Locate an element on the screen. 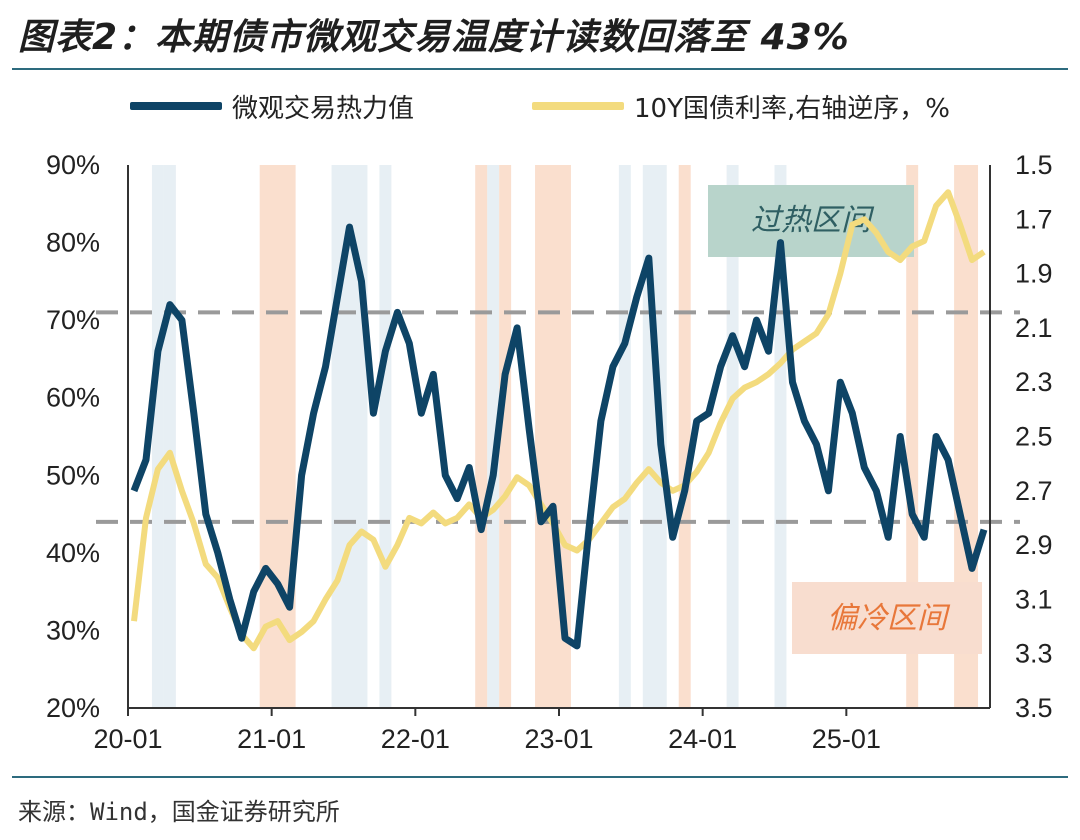 This screenshot has width=1080, height=840. y-left-tick-label: 90% is located at coordinates (73, 165).